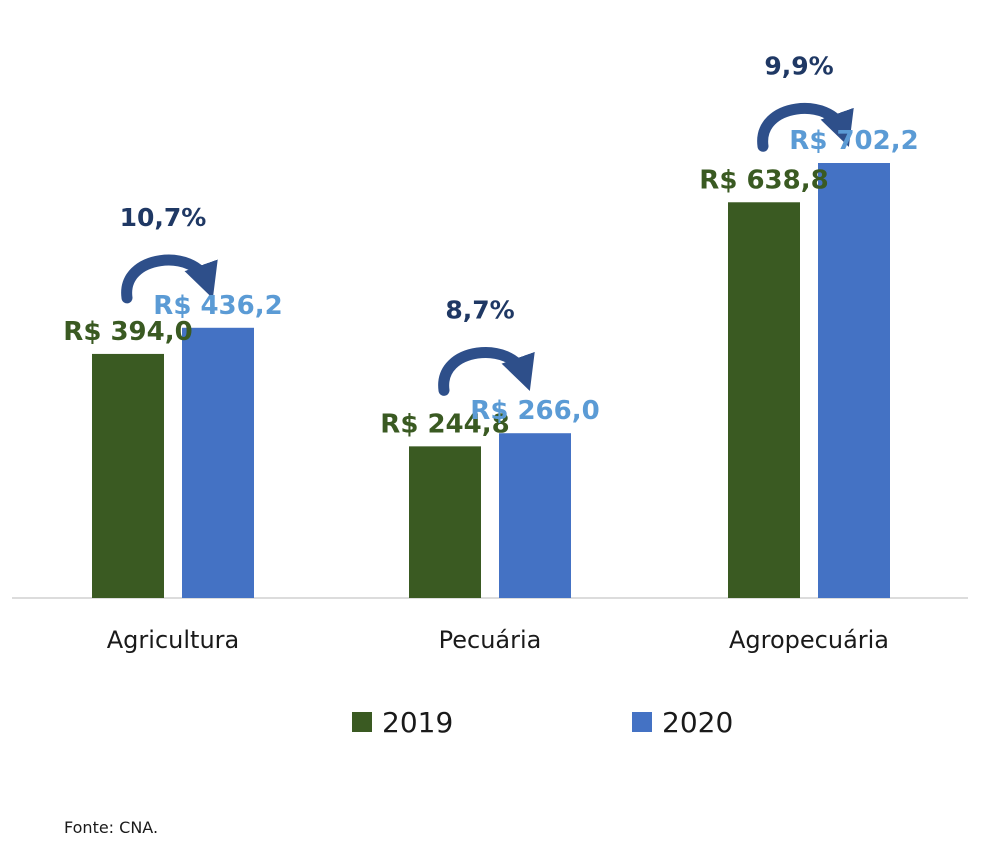 This screenshot has height=850, width=990. What do you see at coordinates (542, 722) in the screenshot?
I see `legend: 2019 2020` at bounding box center [542, 722].